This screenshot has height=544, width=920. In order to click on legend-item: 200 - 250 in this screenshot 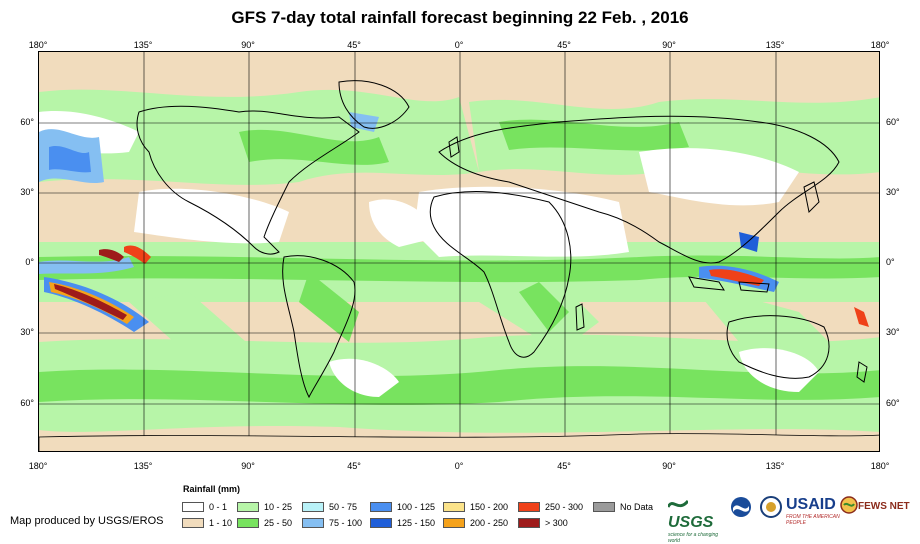, I will do `click(475, 523)`.